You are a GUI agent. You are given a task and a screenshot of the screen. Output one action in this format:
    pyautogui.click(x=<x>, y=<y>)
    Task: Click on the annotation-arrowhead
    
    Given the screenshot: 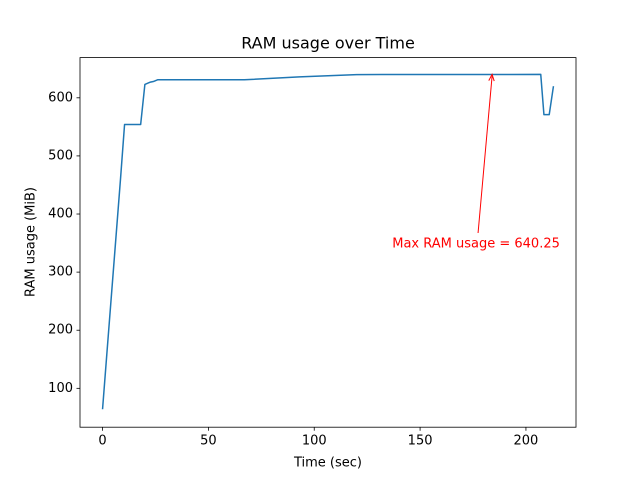 What is the action you would take?
    pyautogui.click(x=491, y=77)
    